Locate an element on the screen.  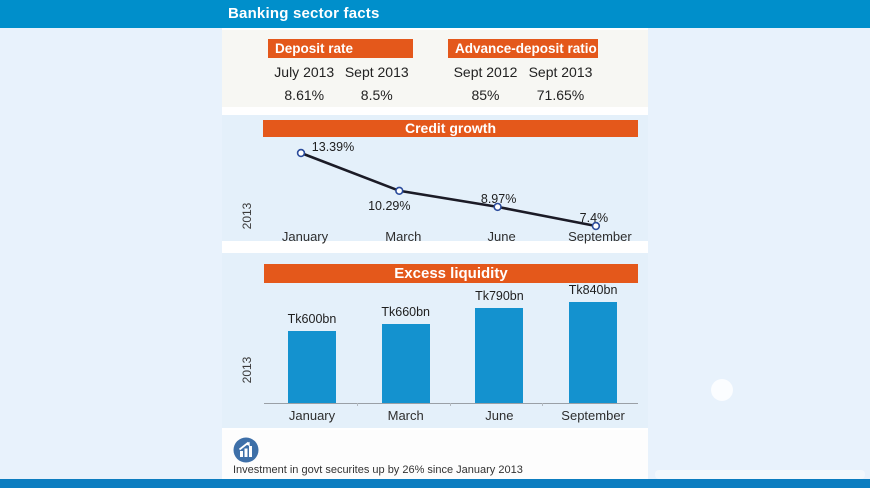
line-x-axis-label: September is located at coordinates (600, 236).